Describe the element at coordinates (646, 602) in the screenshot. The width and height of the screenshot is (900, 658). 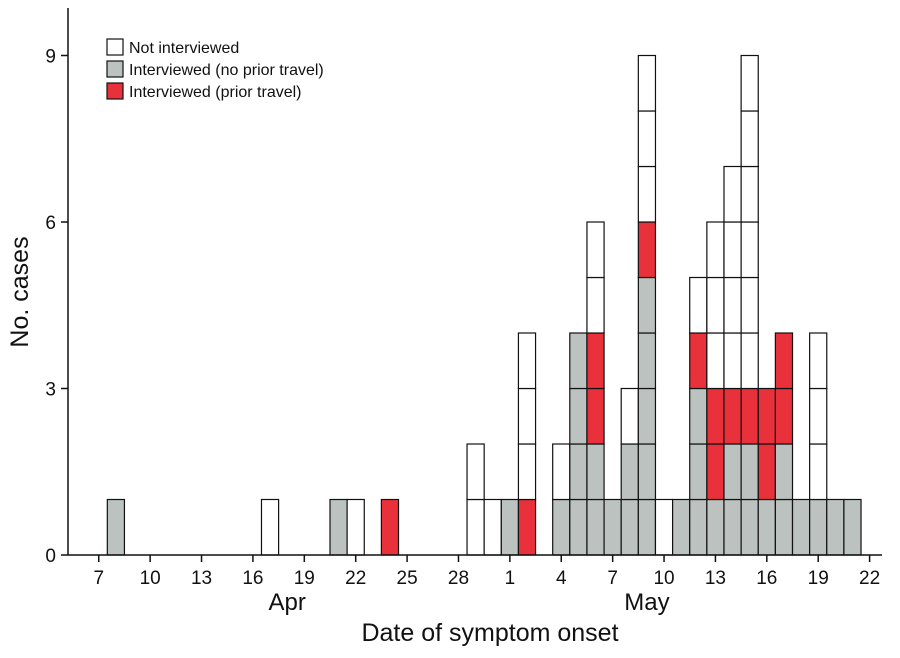
I see `month-label: May` at that location.